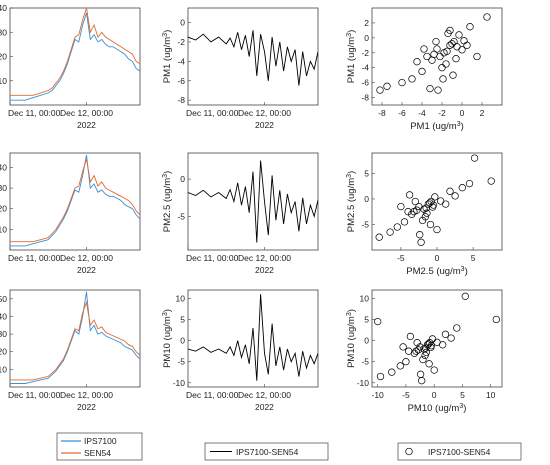 The width and height of the screenshot is (550, 465). What do you see at coordinates (491, 395) in the screenshot?
I see `x-tick-label: 10` at bounding box center [491, 395].